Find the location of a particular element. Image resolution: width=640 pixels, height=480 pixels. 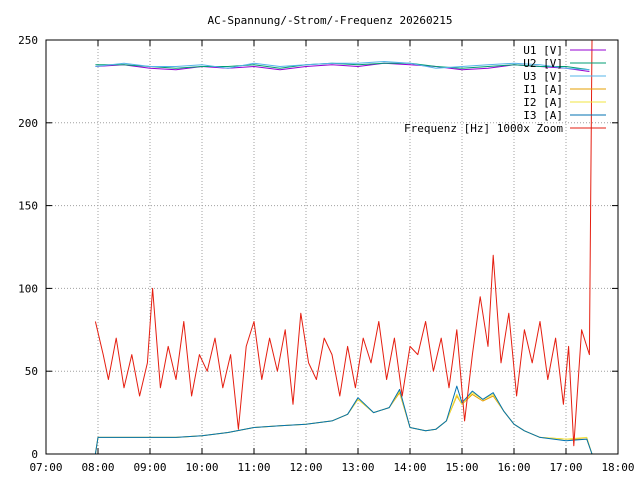

y-tick-label: 50 is located at coordinates (31, 371).